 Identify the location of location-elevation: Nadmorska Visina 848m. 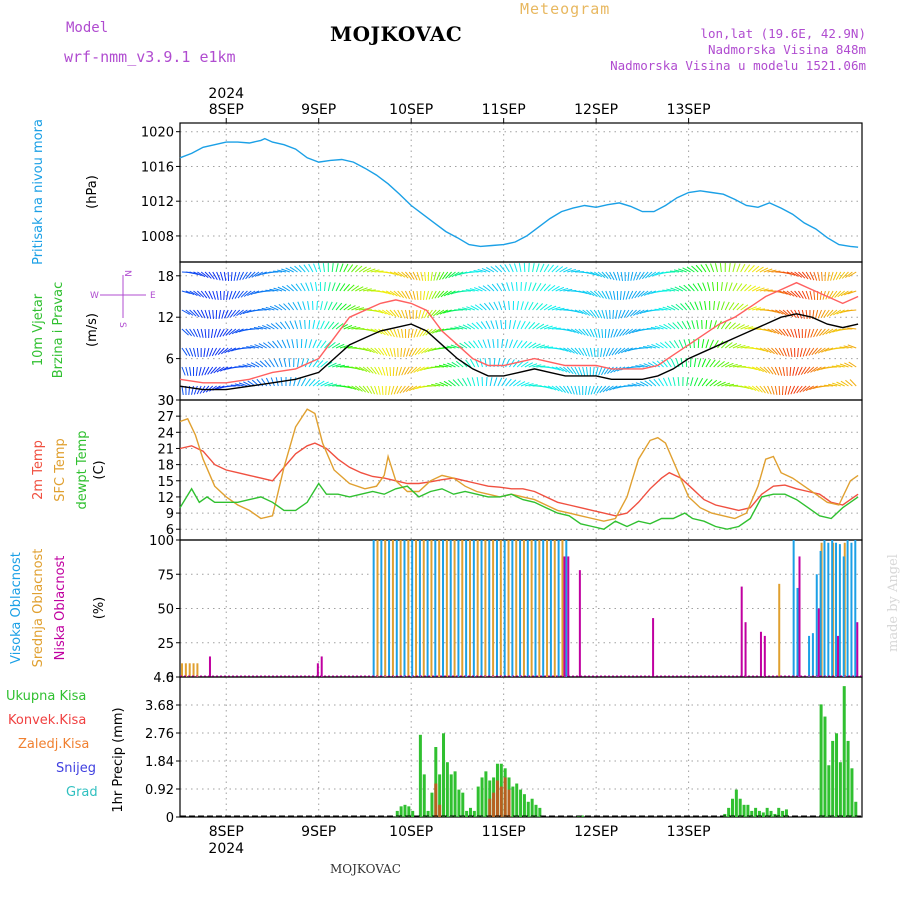
(786, 49).